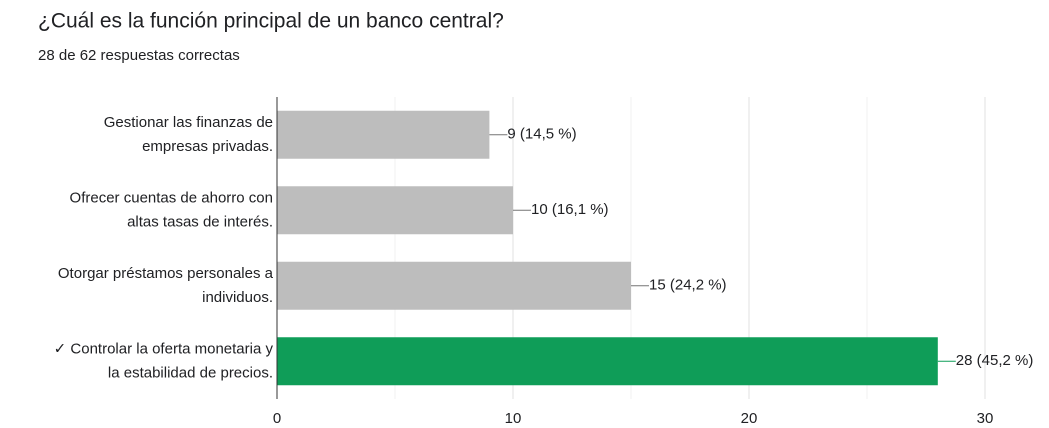 The image size is (1049, 428). Describe the element at coordinates (237, 297) in the screenshot. I see `y-tick-label-line: individuos.` at that location.